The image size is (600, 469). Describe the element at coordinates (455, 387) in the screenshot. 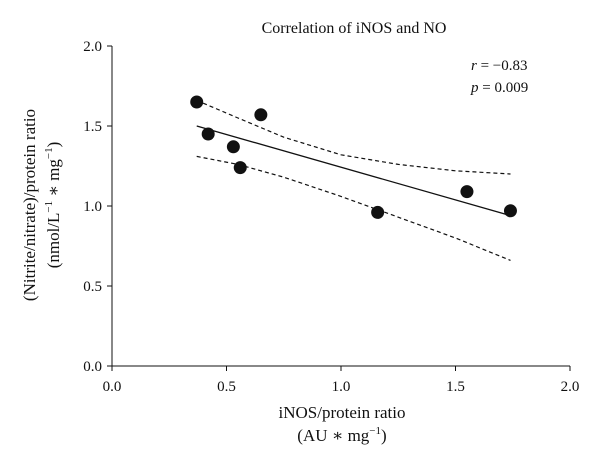

I see `x-tick-label: 1.5` at that location.